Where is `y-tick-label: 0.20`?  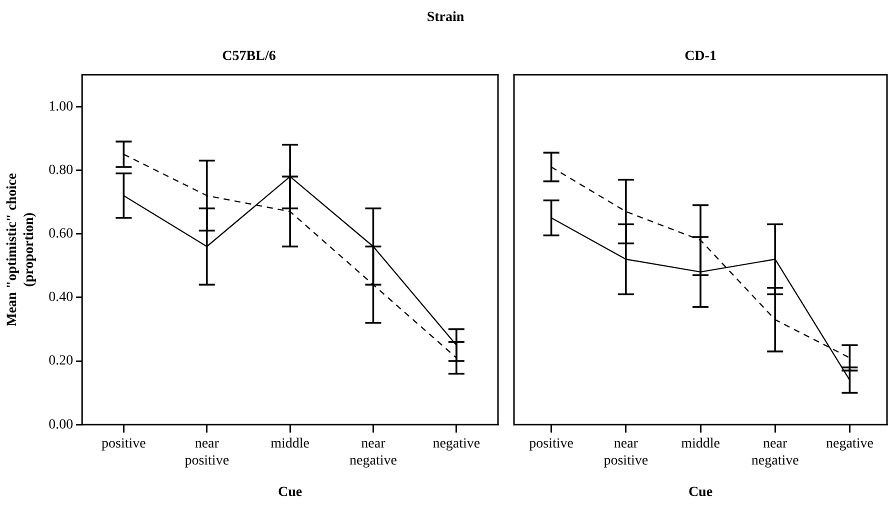
y-tick-label: 0.20 is located at coordinates (61, 361).